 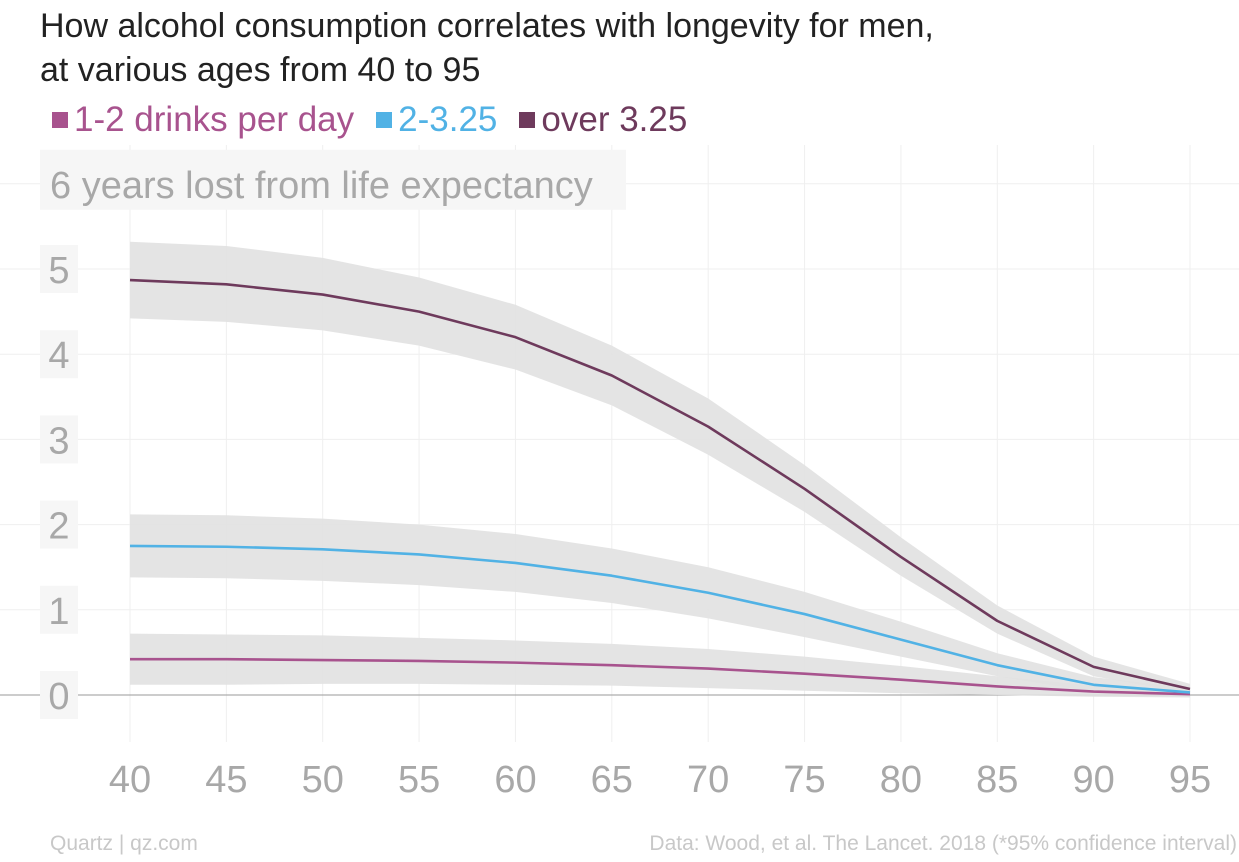 What do you see at coordinates (901, 780) in the screenshot?
I see `x-tick-label-80: 80` at bounding box center [901, 780].